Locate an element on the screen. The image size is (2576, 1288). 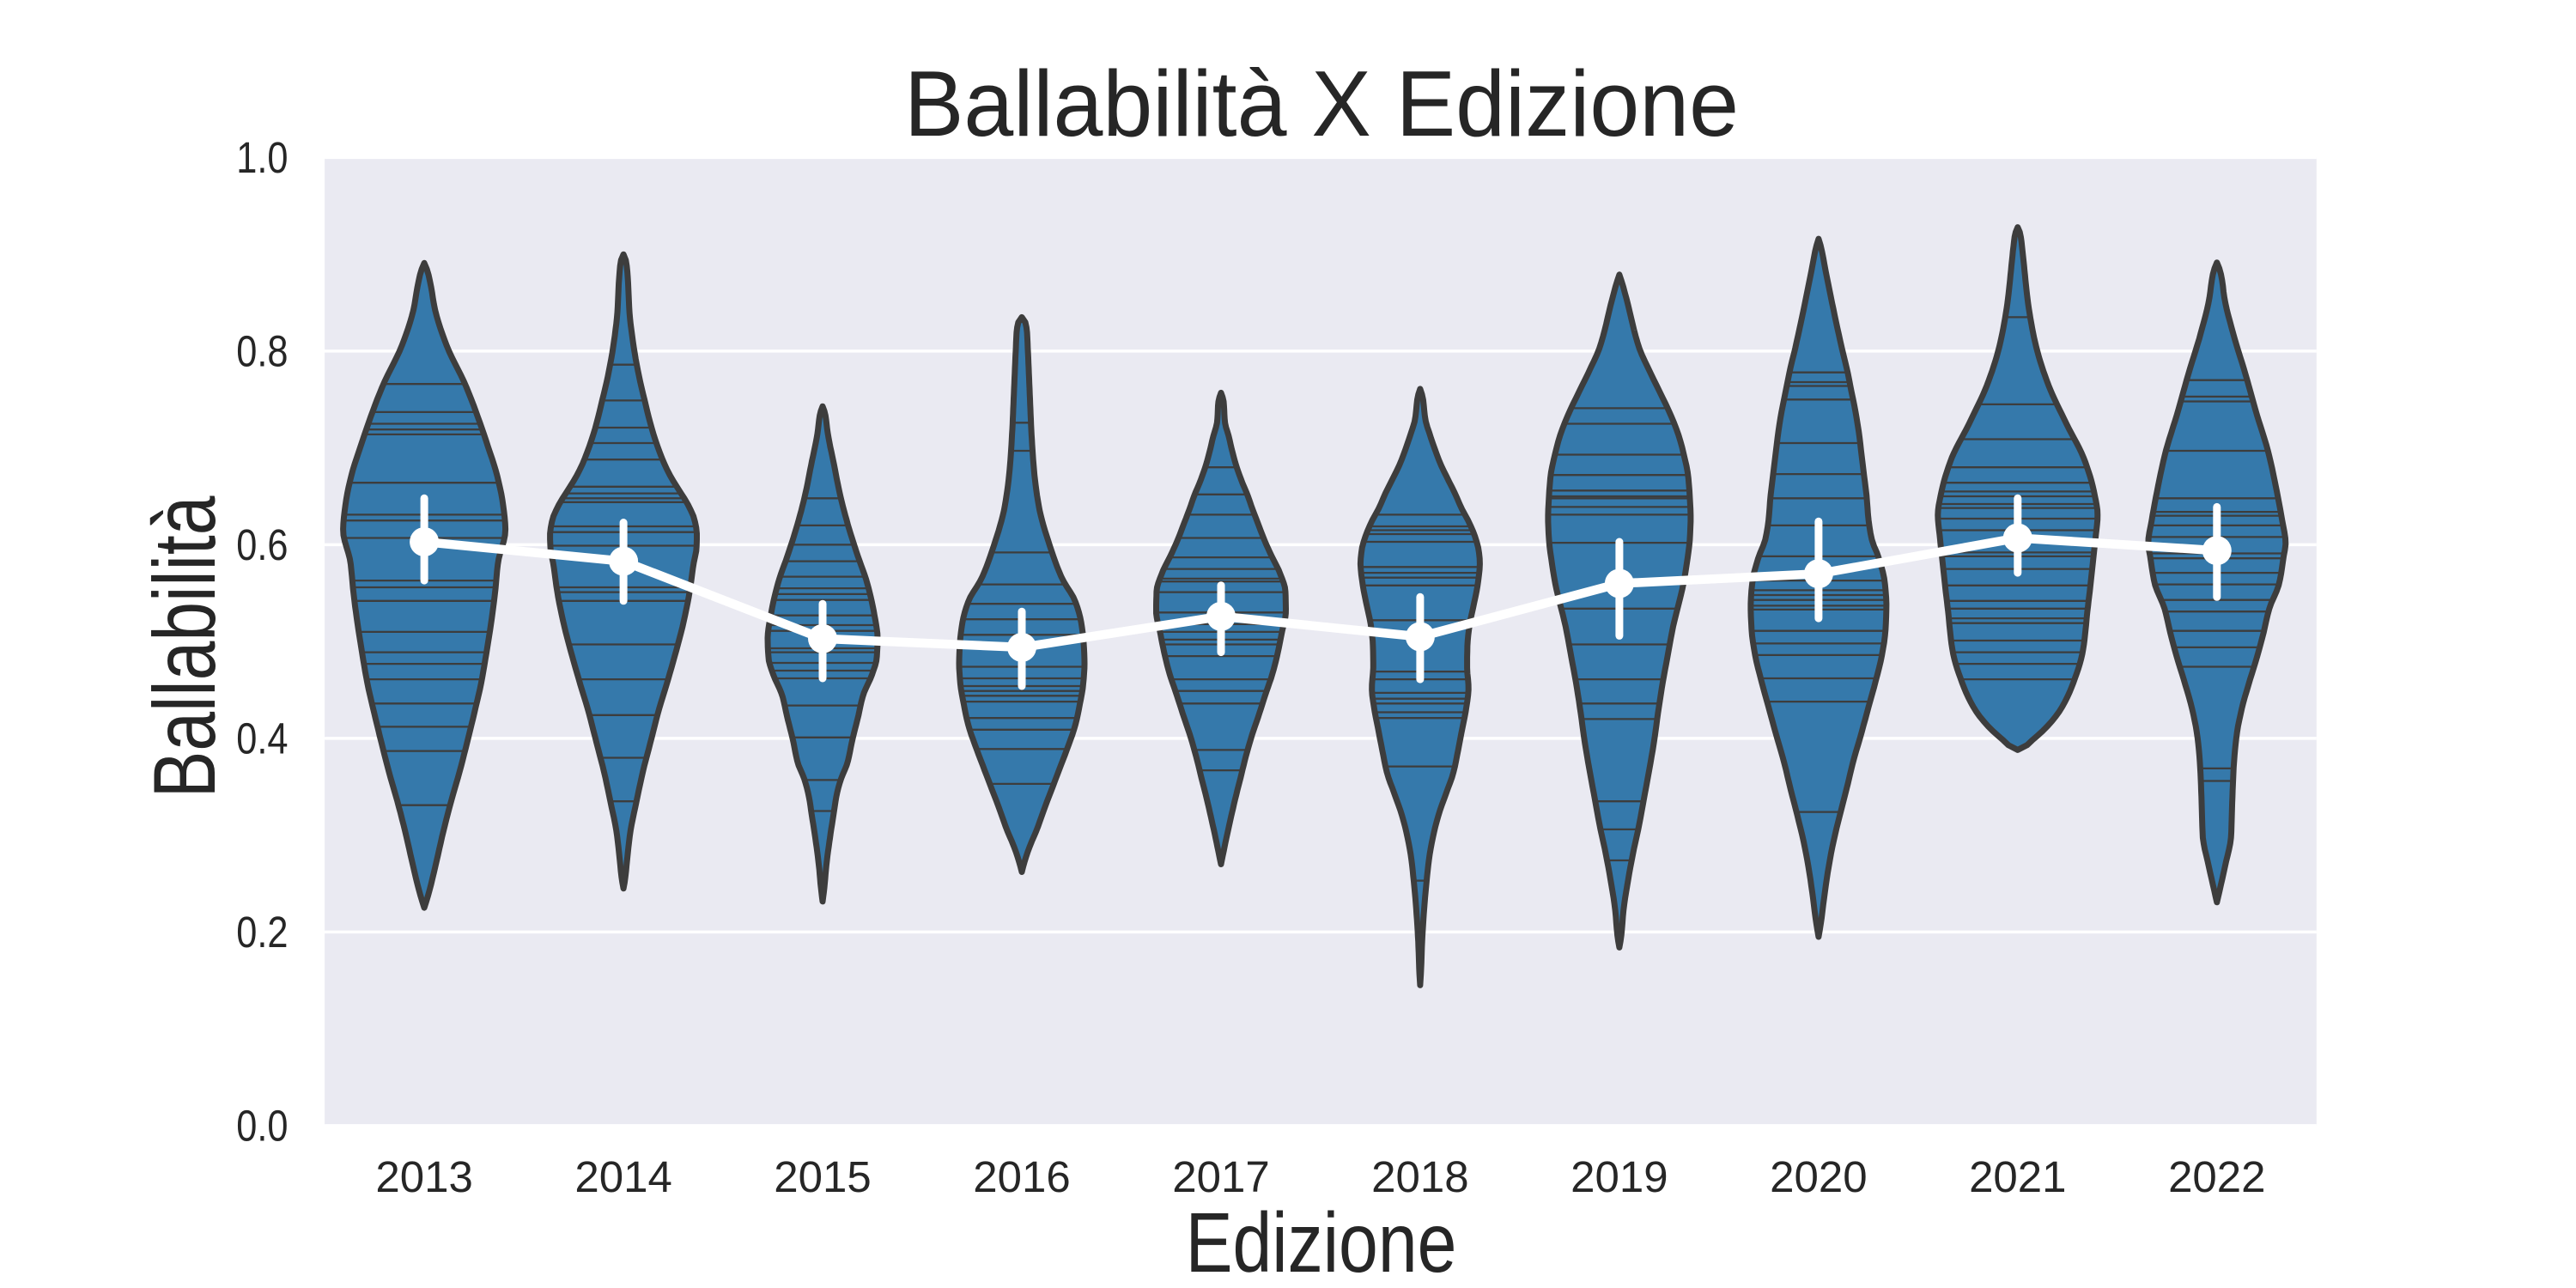
svg-text: 0.2 is located at coordinates (262, 932).